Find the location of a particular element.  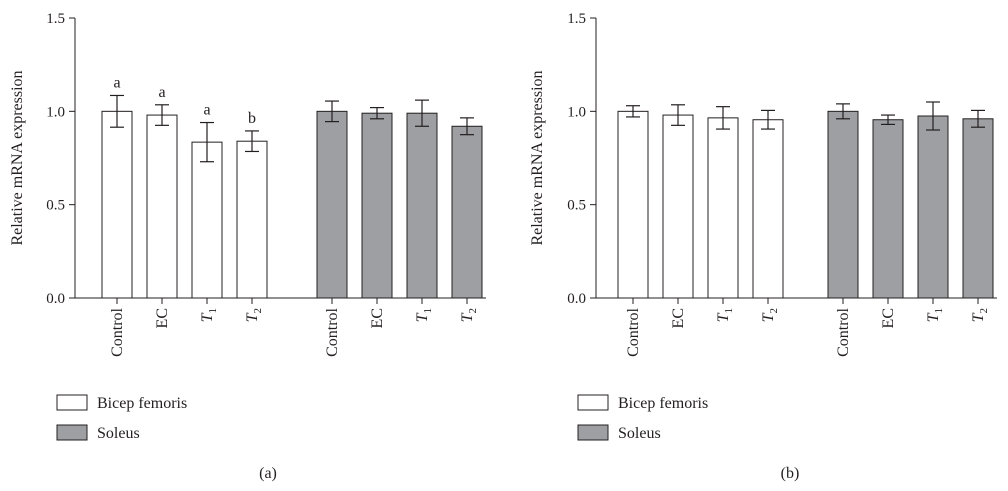

panel-label: (b) is located at coordinates (790, 473).